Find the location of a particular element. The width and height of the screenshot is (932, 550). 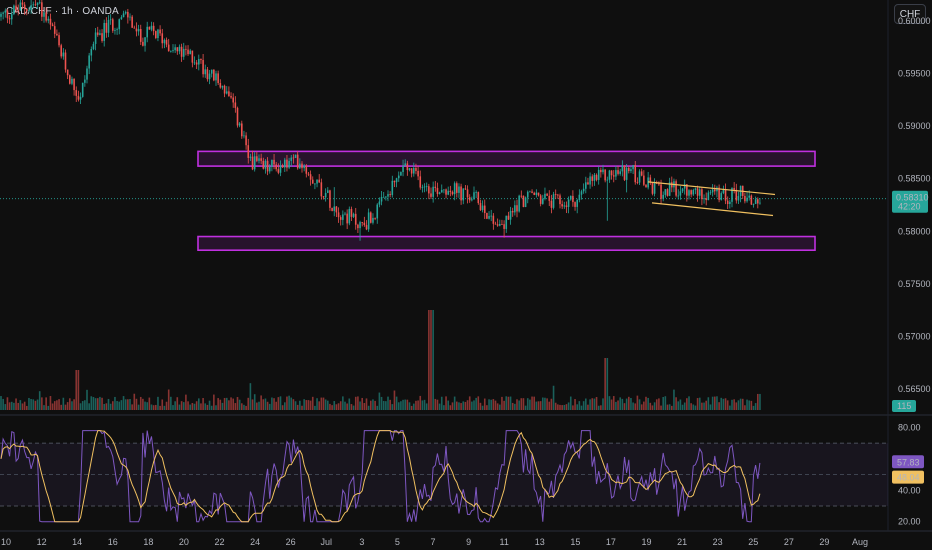

time-tick-label: 19 is located at coordinates (646, 542).